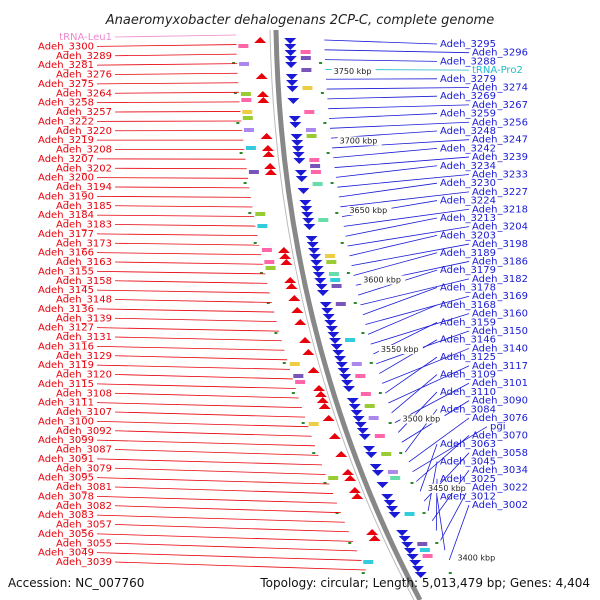 The image size is (600, 600). What do you see at coordinates (468, 340) in the screenshot?
I see `right-gene-label: Adeh_3146` at bounding box center [468, 340].